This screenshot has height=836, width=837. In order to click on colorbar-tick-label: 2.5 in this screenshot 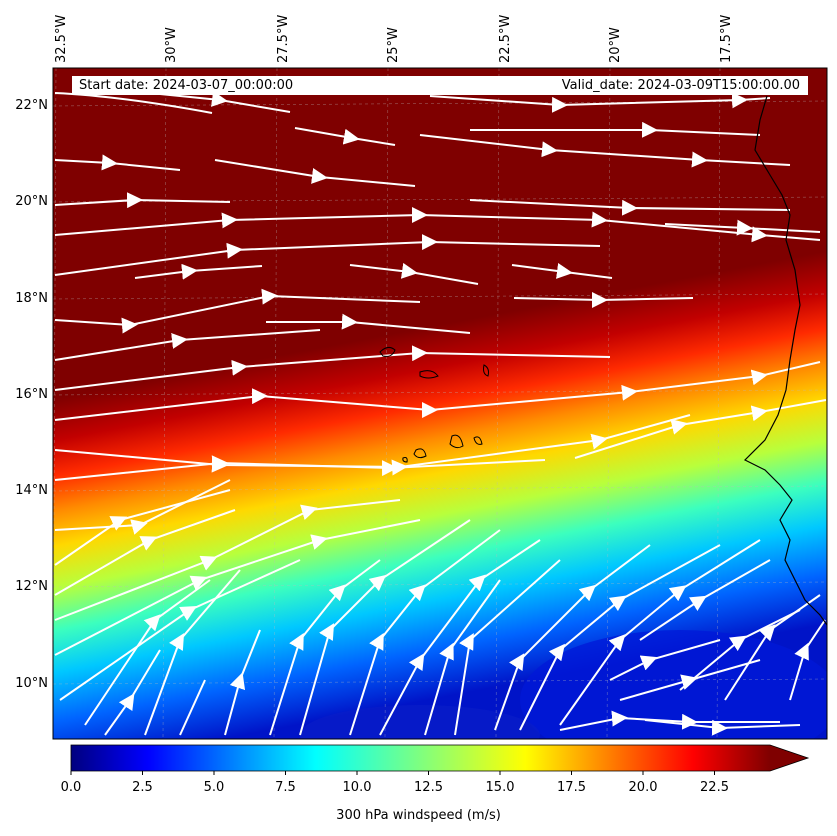, I will do `click(142, 787)`.